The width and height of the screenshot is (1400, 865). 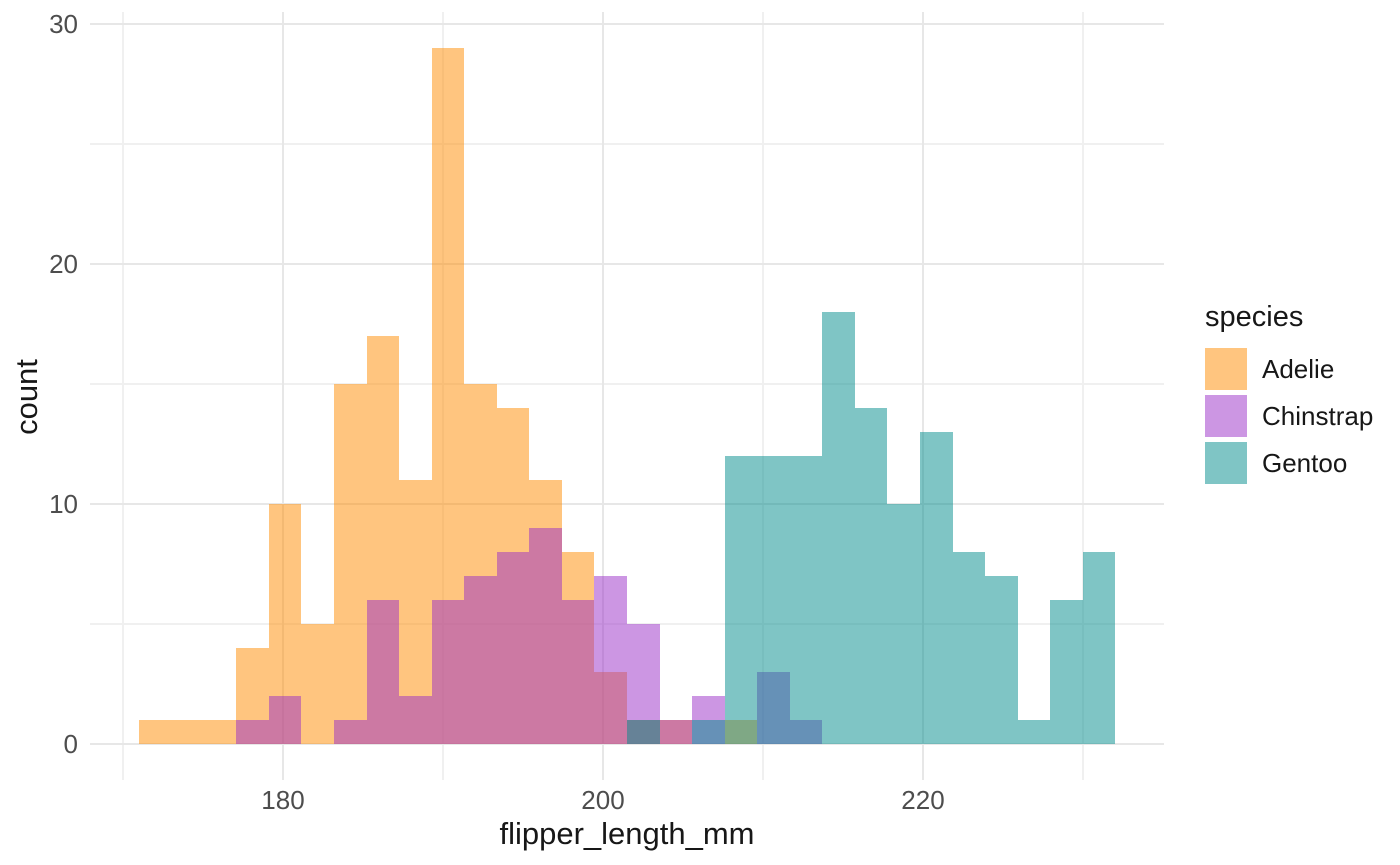 I want to click on legend-swatch-chinstrap, so click(x=1226, y=416).